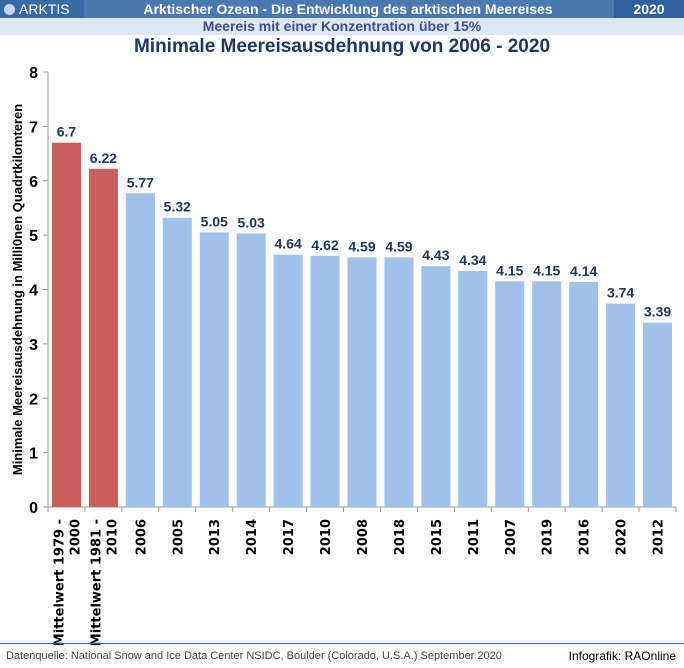 This screenshot has width=684, height=668. What do you see at coordinates (33, 291) in the screenshot?
I see `y-tick-label: 4` at bounding box center [33, 291].